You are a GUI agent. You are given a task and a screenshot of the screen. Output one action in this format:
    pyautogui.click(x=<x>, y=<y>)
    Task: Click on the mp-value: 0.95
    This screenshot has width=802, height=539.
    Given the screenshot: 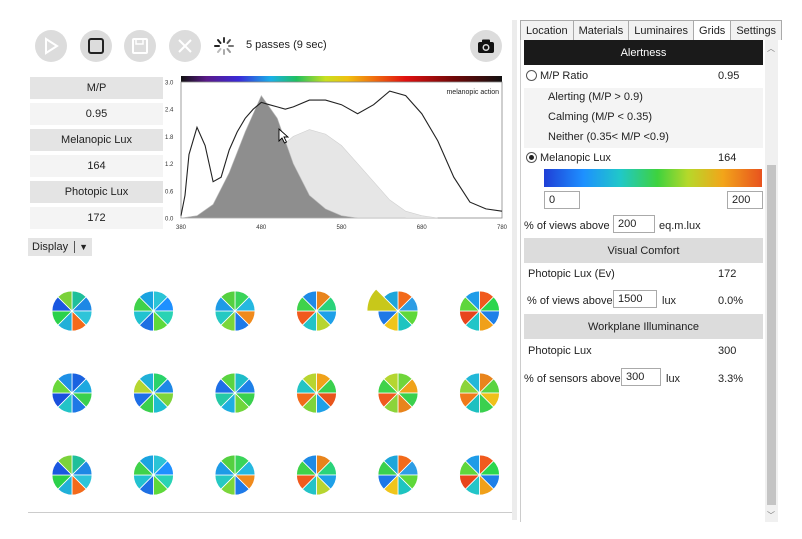 What is the action you would take?
    pyautogui.click(x=96, y=114)
    